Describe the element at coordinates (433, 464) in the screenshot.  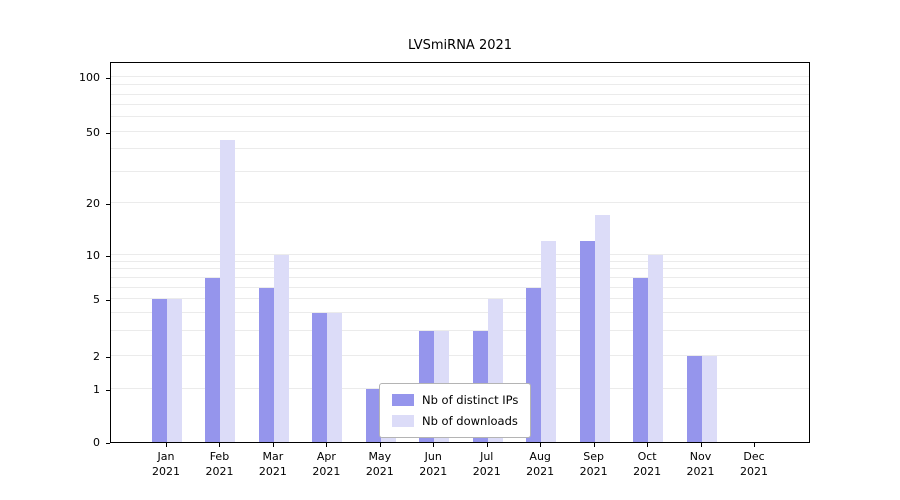
I see `x-tick-label: Jun 2021` at that location.